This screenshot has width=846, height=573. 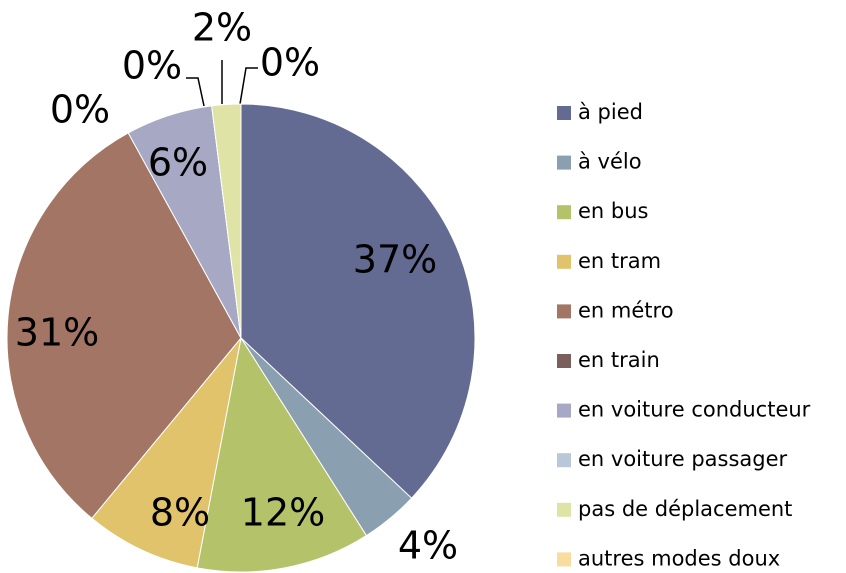 I want to click on legend-label: en voiture passager, so click(x=683, y=459).